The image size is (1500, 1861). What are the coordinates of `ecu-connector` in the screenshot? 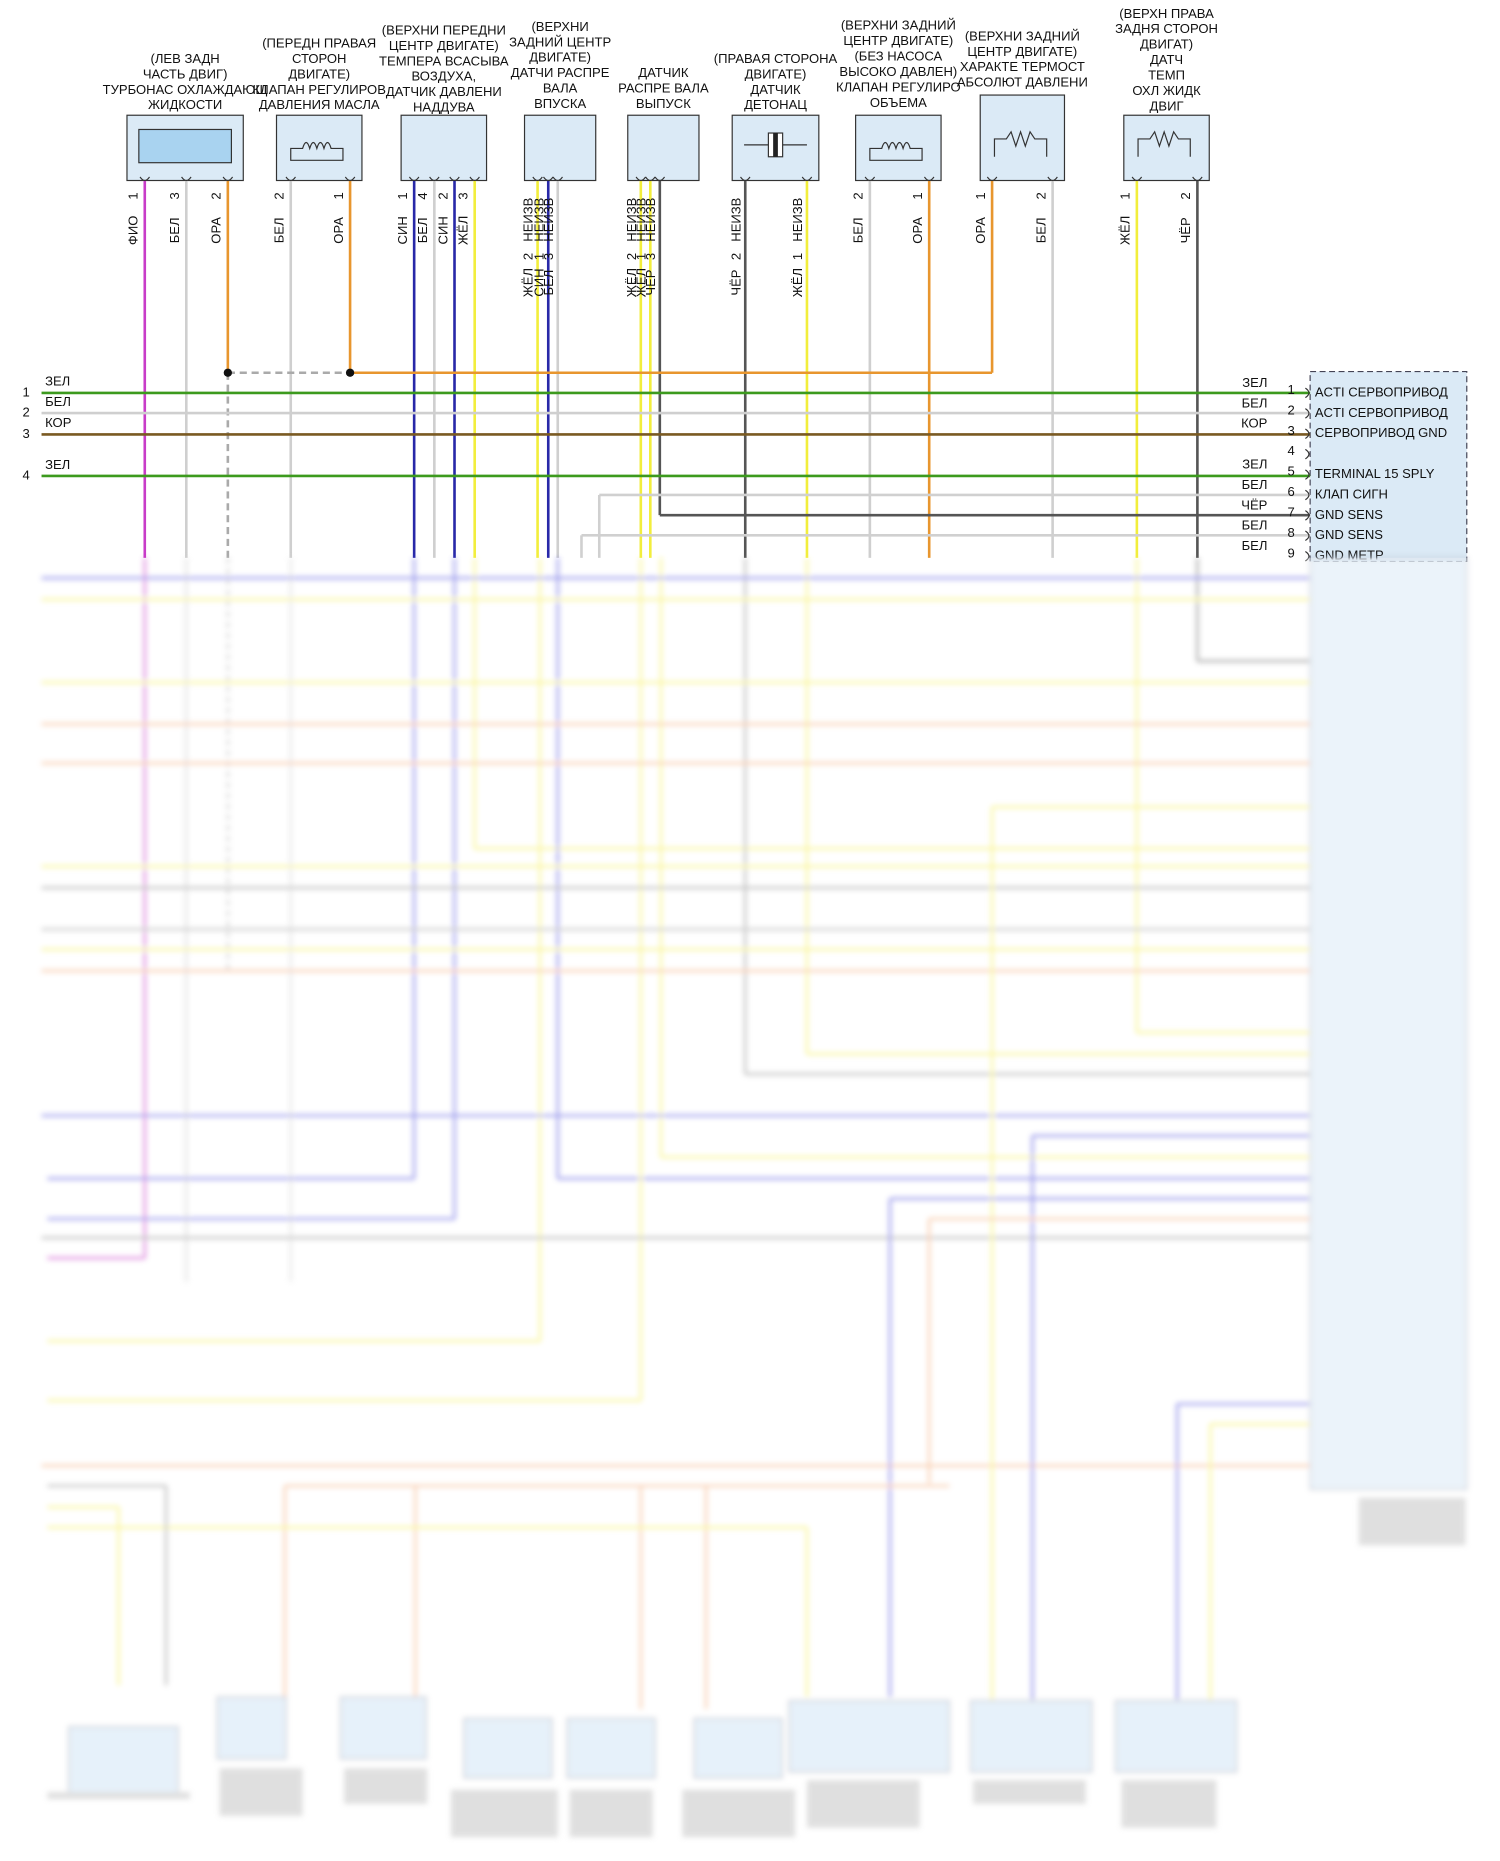 It's located at (1388, 466).